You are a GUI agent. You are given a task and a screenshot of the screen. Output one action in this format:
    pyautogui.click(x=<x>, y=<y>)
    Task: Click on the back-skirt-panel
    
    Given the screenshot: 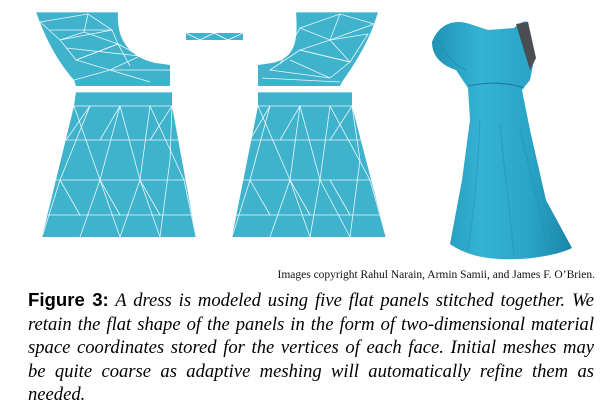 What is the action you would take?
    pyautogui.click(x=309, y=164)
    